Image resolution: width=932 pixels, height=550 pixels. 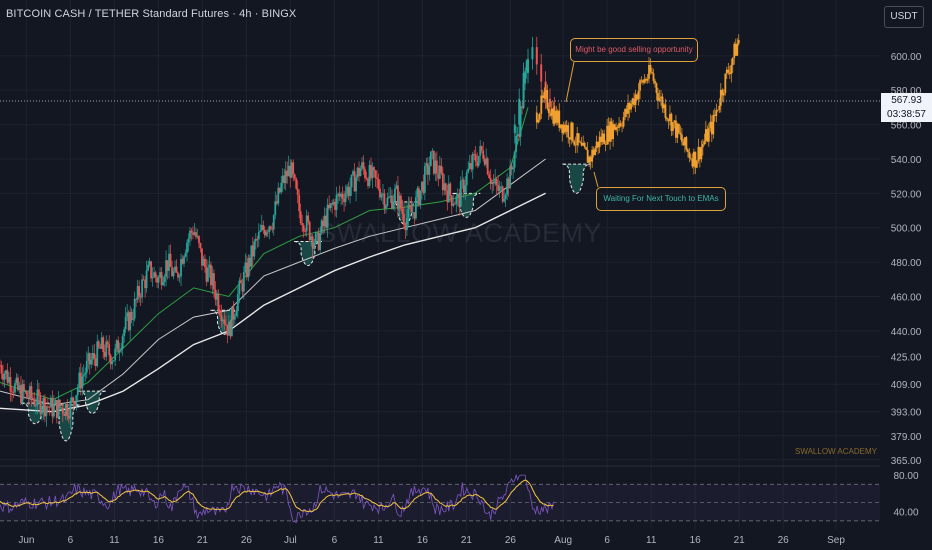 What do you see at coordinates (661, 199) in the screenshot?
I see `ema-touch-note: Waiting For Next Touch to EMAs` at bounding box center [661, 199].